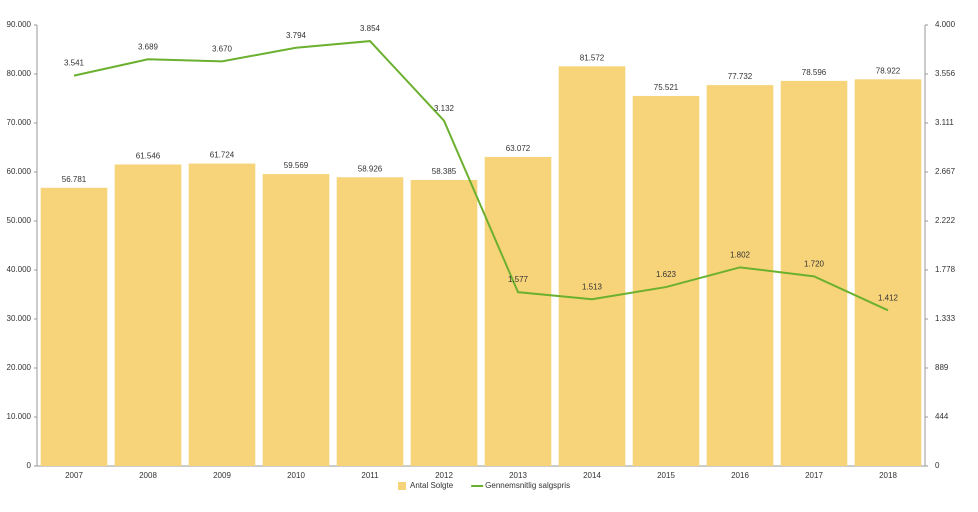 The width and height of the screenshot is (978, 512). I want to click on y-tick-label: 40.000, so click(19, 269).